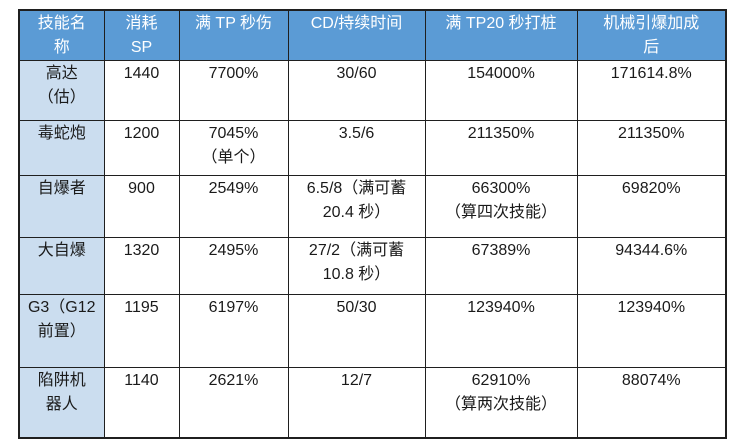 Image resolution: width=731 pixels, height=446 pixels. Describe the element at coordinates (501, 90) in the screenshot. I see `cell-tp20-damage: 154000%` at that location.